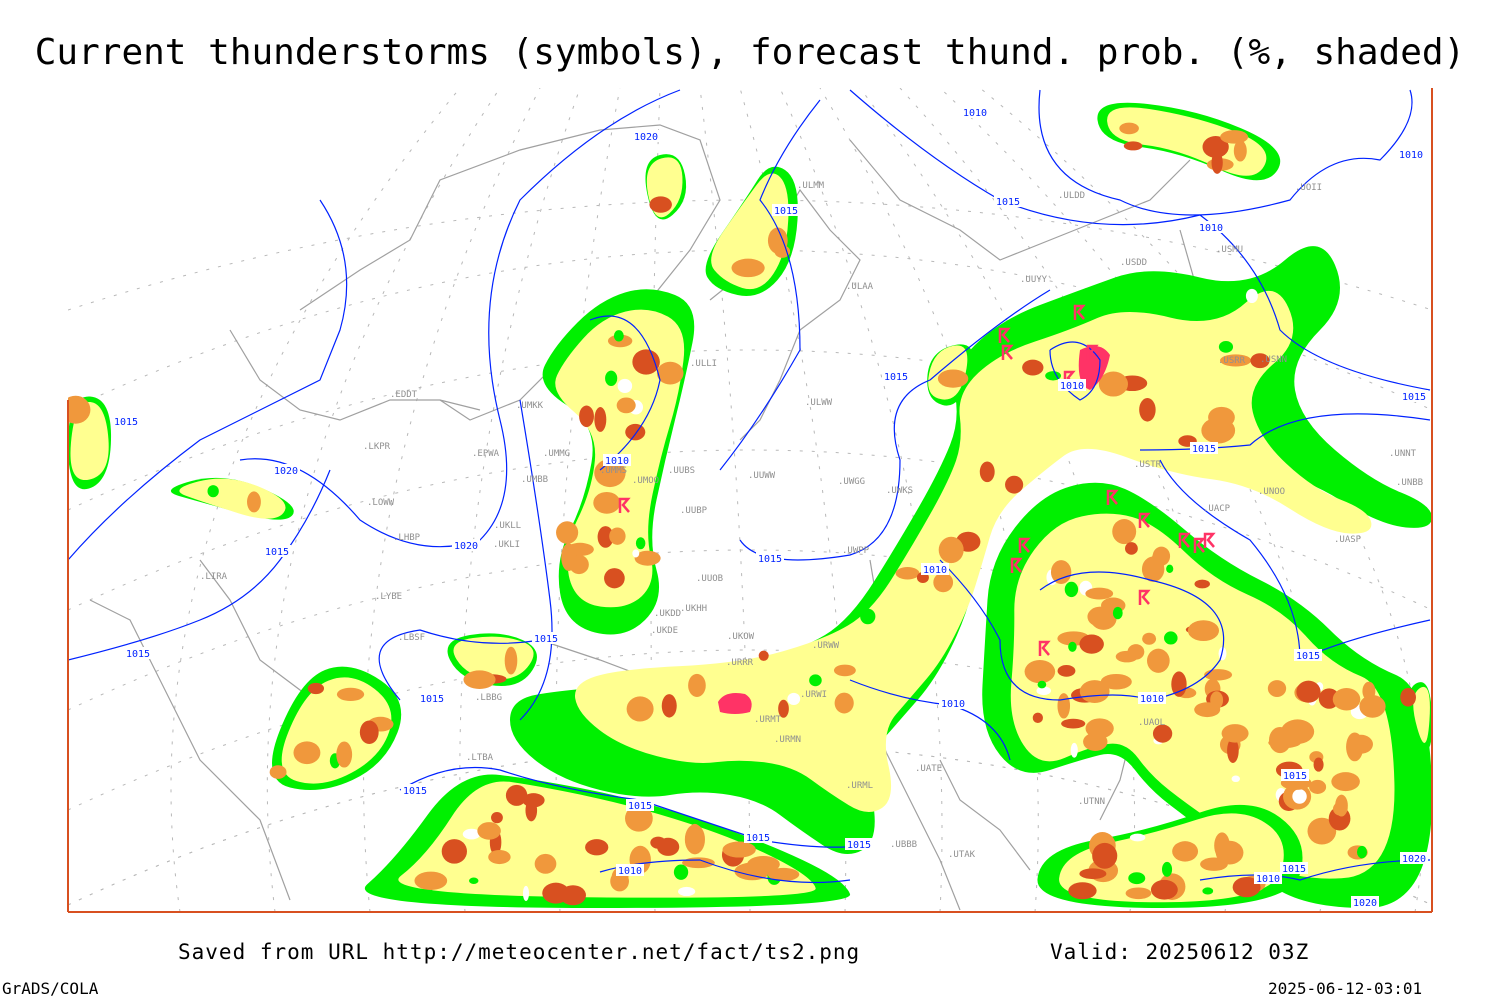 The width and height of the screenshot is (1500, 1000). Describe the element at coordinates (381, 503) in the screenshot. I see `station-label: .LOWW` at that location.